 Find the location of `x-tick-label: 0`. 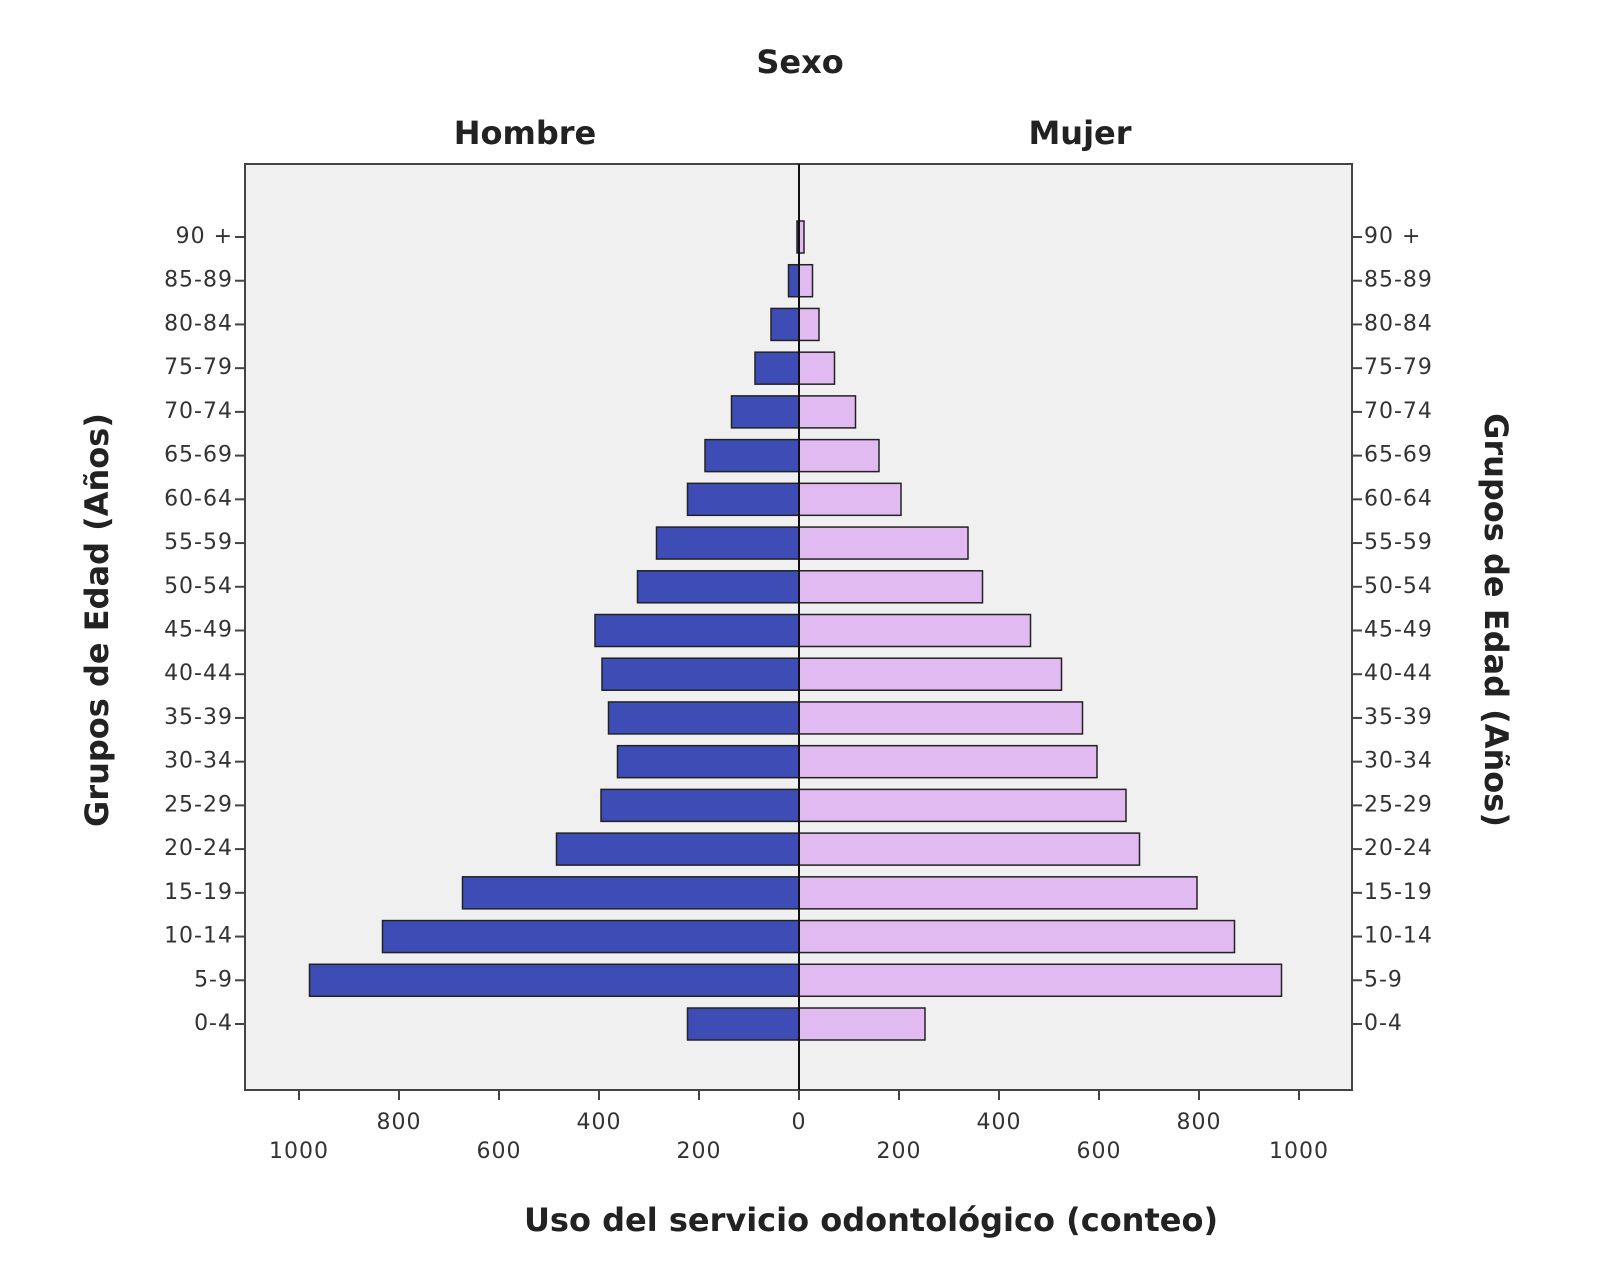

x-tick-label: 0 is located at coordinates (799, 1122).